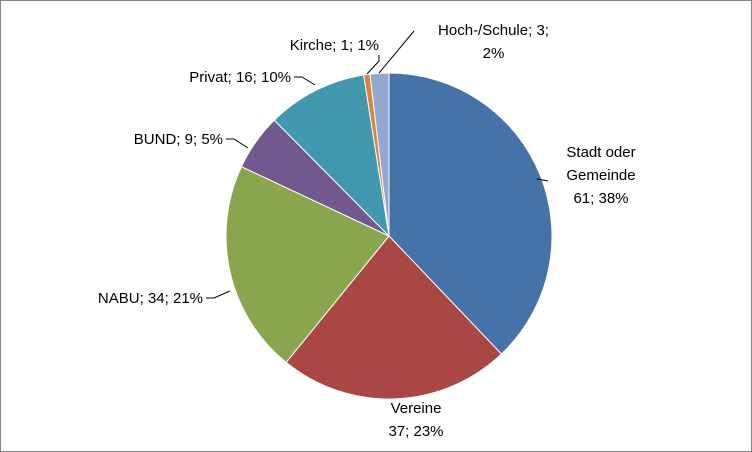 This screenshot has width=752, height=452. What do you see at coordinates (208, 77) in the screenshot?
I see `category-label: Privat` at bounding box center [208, 77].